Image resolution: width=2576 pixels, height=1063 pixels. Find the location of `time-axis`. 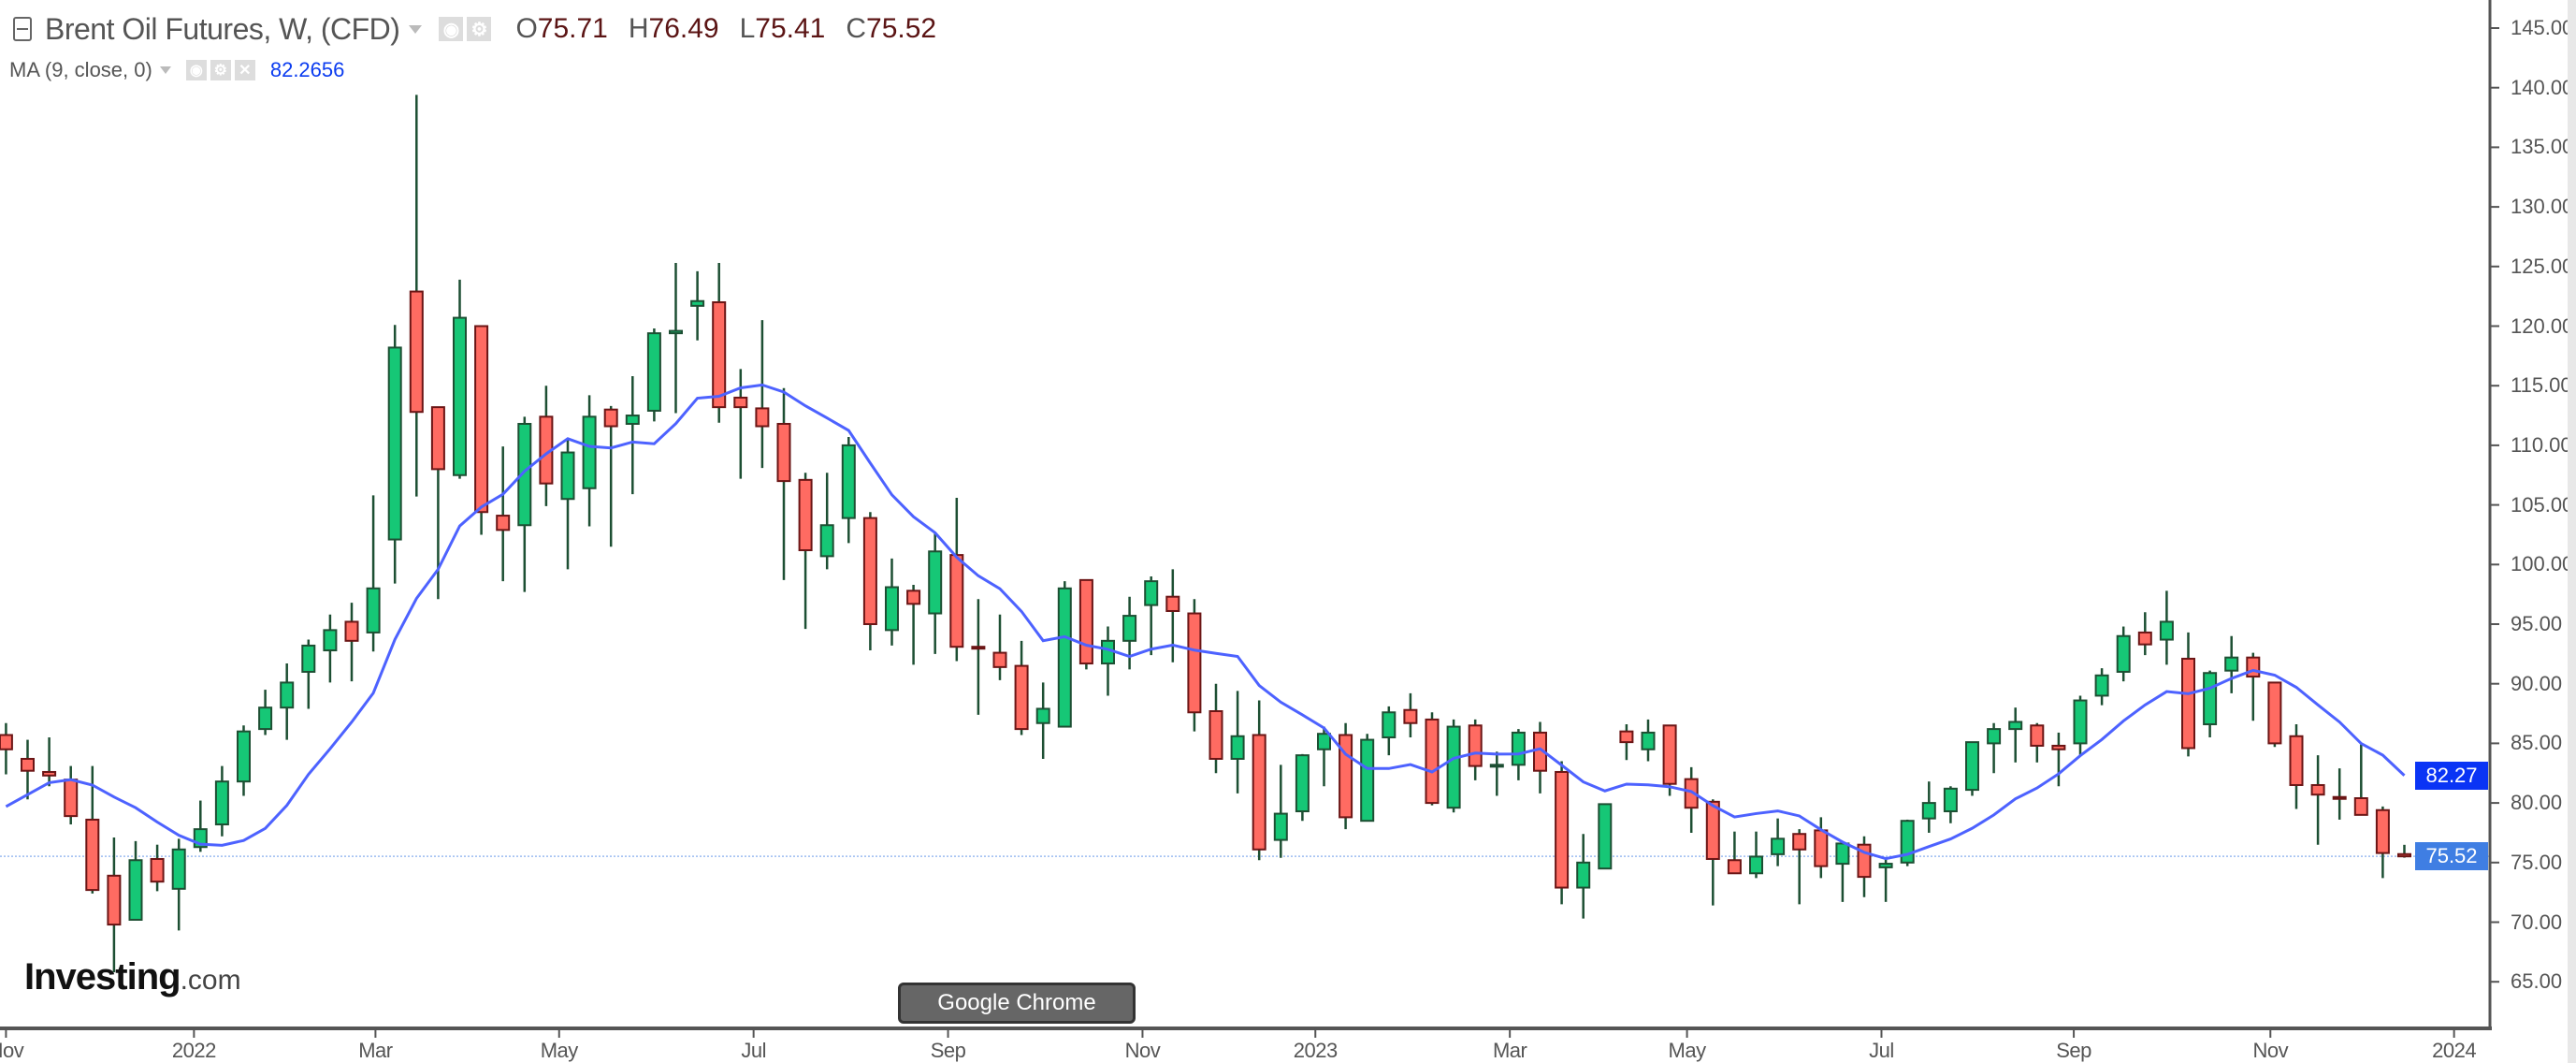

time-axis is located at coordinates (1230, 1033).